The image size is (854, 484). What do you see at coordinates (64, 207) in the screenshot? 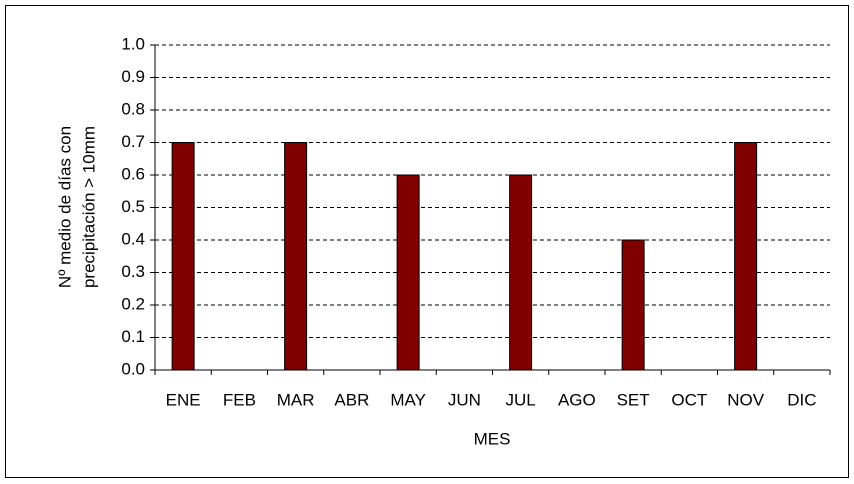
I see `y-axis-label: Nº medio de días con` at bounding box center [64, 207].